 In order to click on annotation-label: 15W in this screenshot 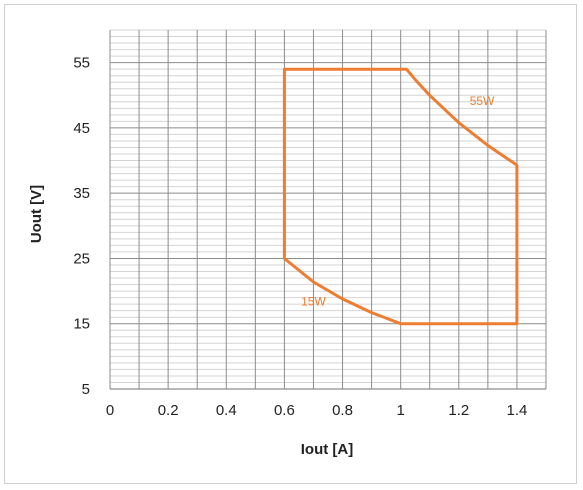, I will do `click(313, 301)`.